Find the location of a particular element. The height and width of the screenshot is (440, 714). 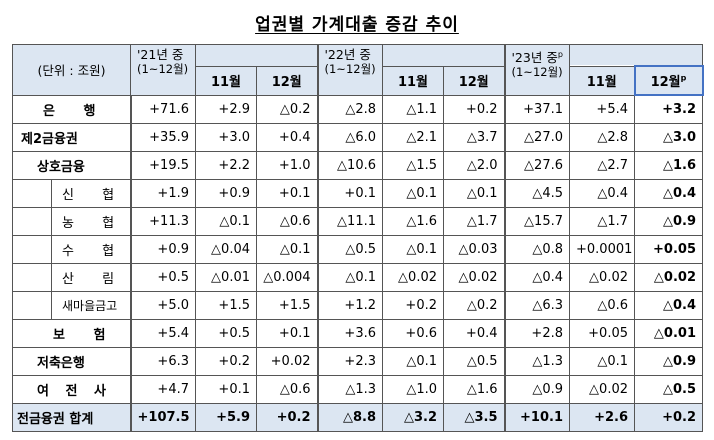

row-category: 은 행 is located at coordinates (71, 109).